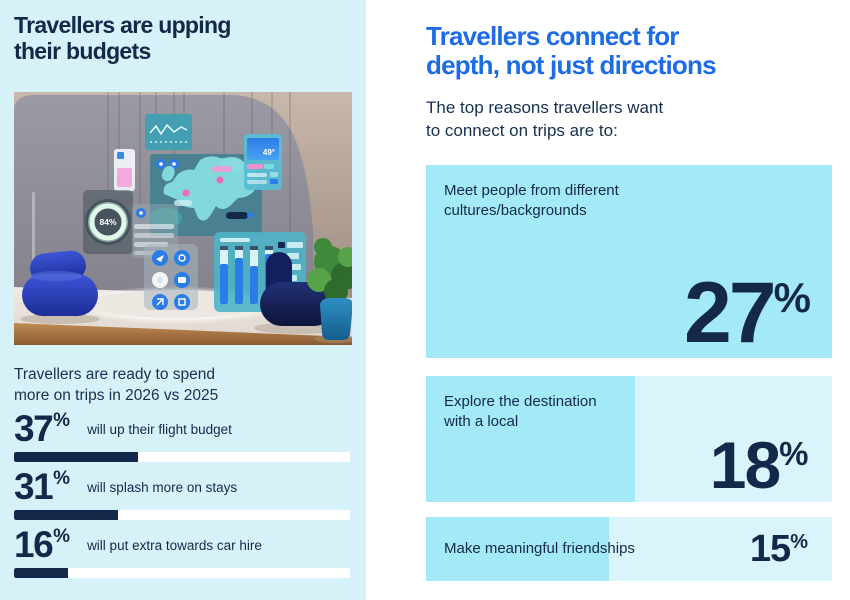 This screenshot has height=600, width=850. I want to click on gauge-value-text: 84%, so click(107, 222).